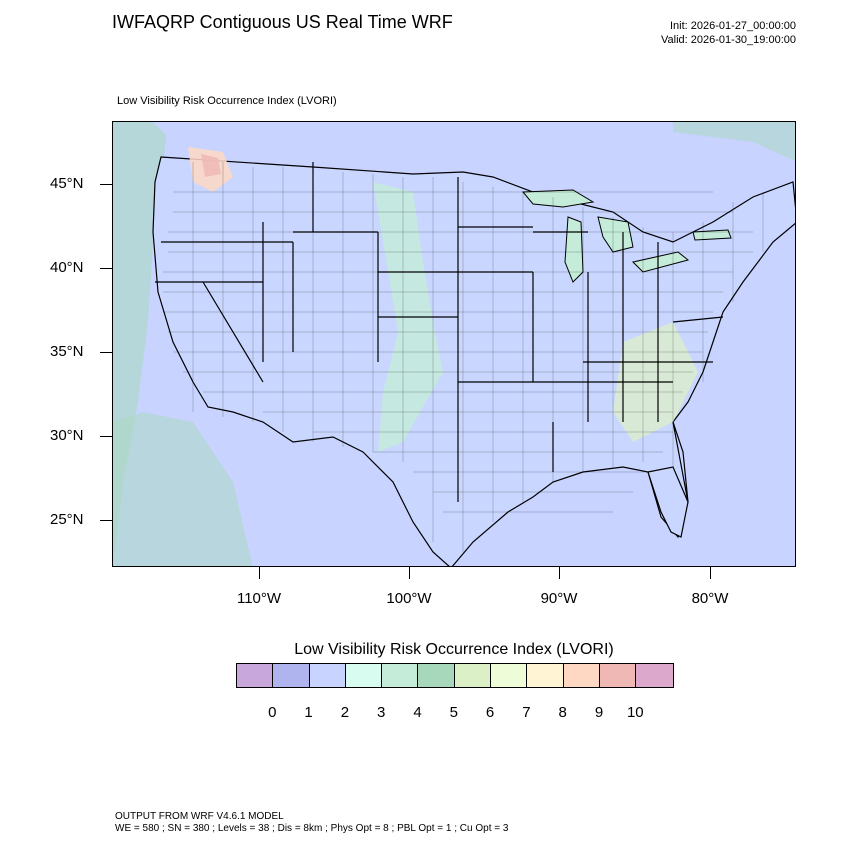  What do you see at coordinates (712, 235) in the screenshot?
I see `lake-ontario` at bounding box center [712, 235].